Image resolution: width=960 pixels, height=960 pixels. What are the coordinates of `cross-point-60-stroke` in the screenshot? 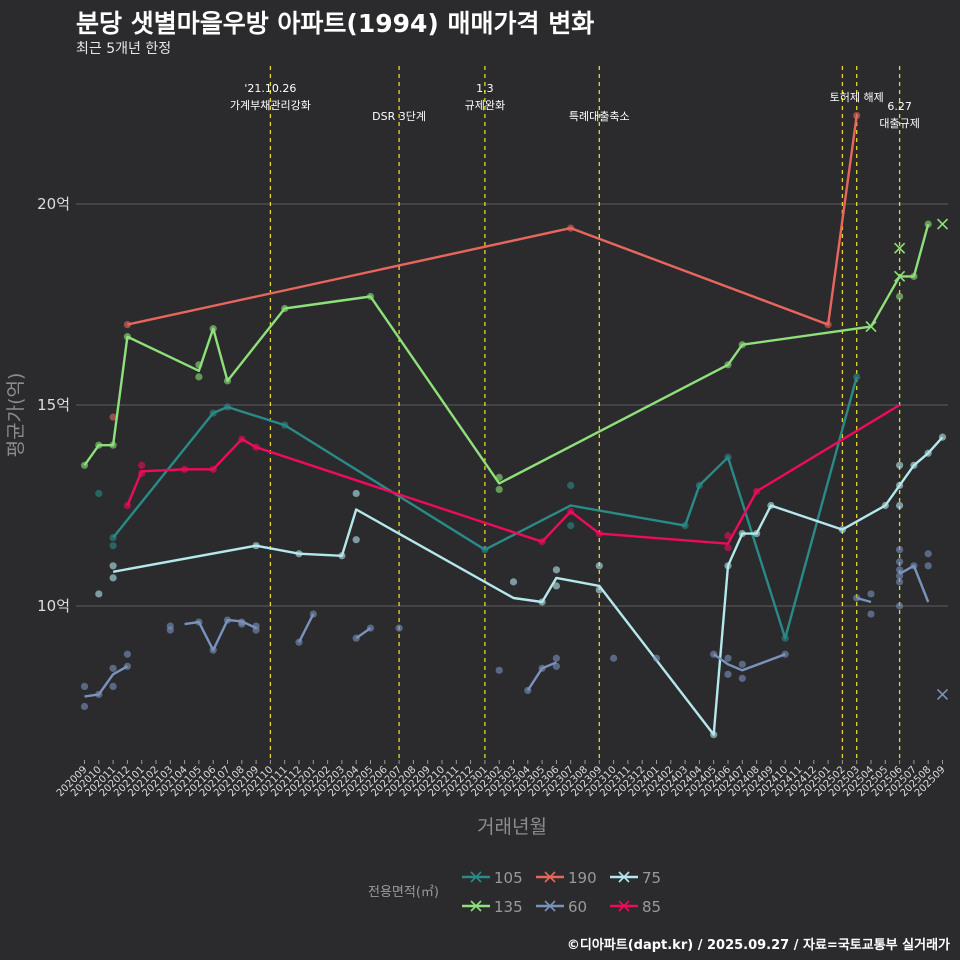 It's located at (942, 694).